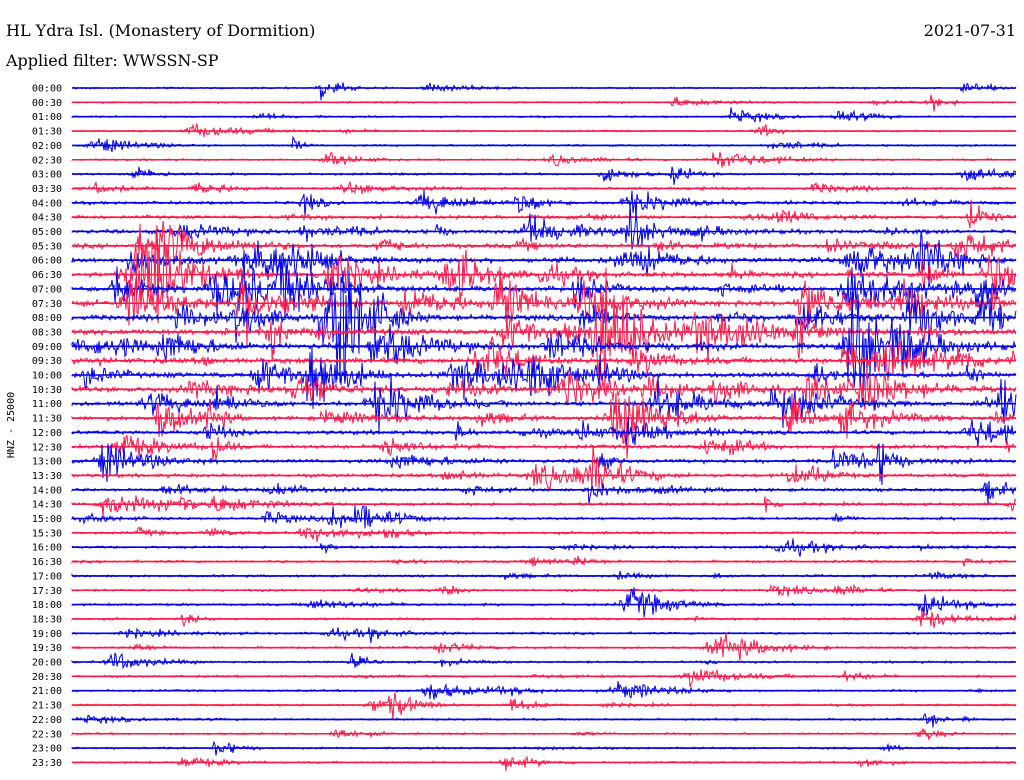  I want to click on time-label: 01:30, so click(47, 132).